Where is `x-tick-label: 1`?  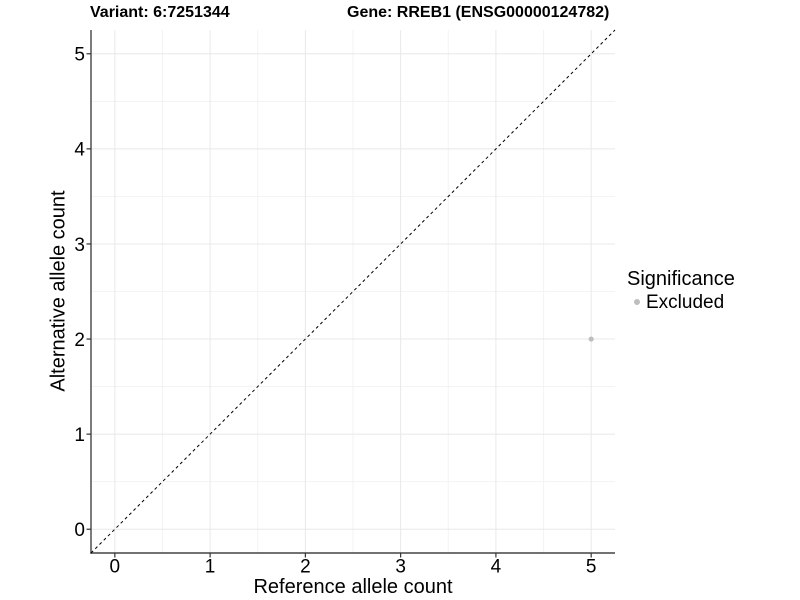
x-tick-label: 1 is located at coordinates (210, 567).